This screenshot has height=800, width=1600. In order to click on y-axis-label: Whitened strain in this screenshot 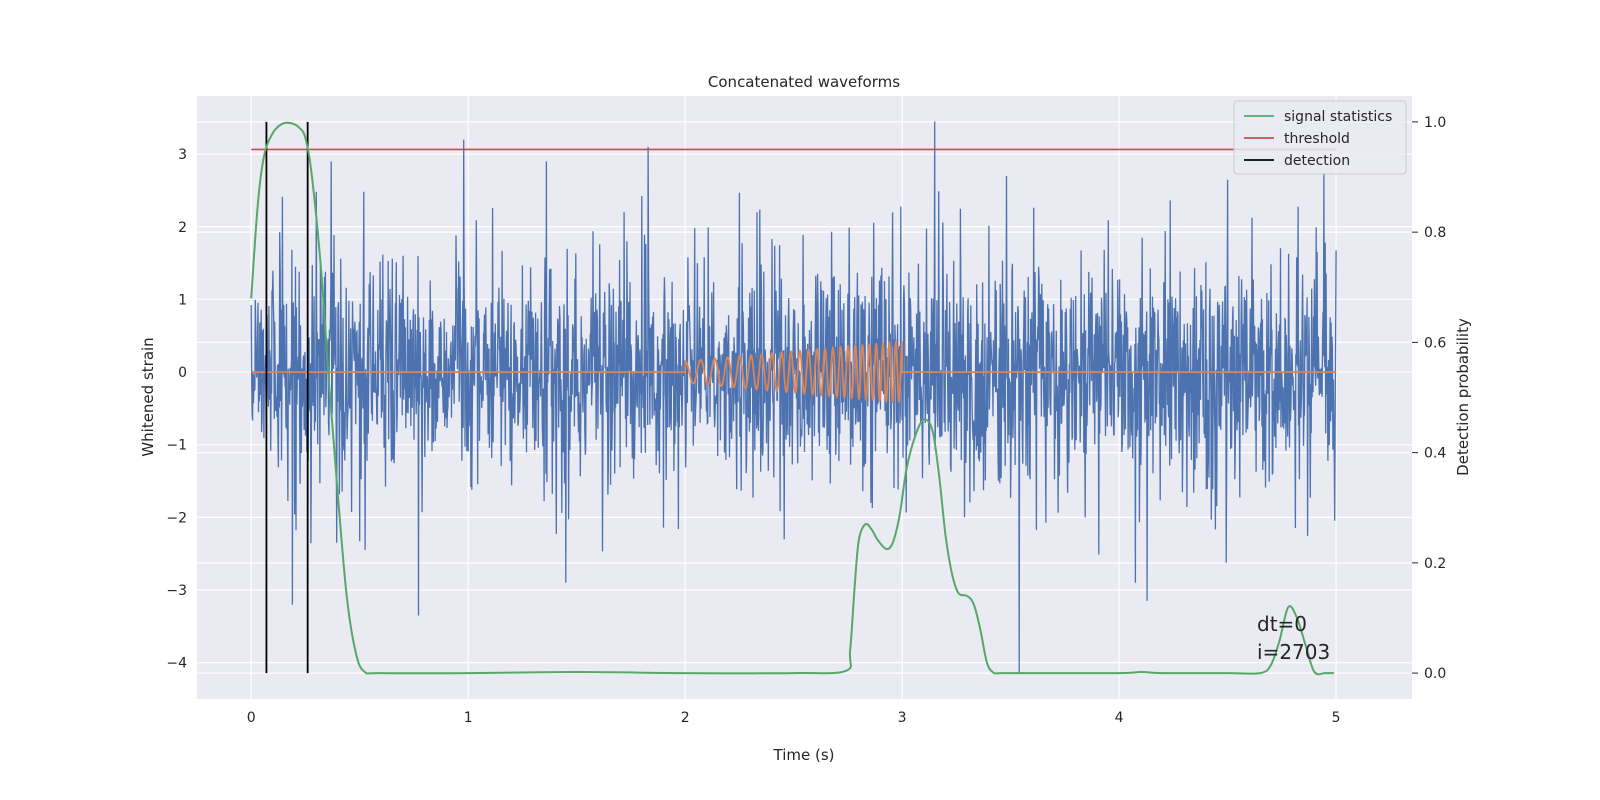, I will do `click(148, 396)`.